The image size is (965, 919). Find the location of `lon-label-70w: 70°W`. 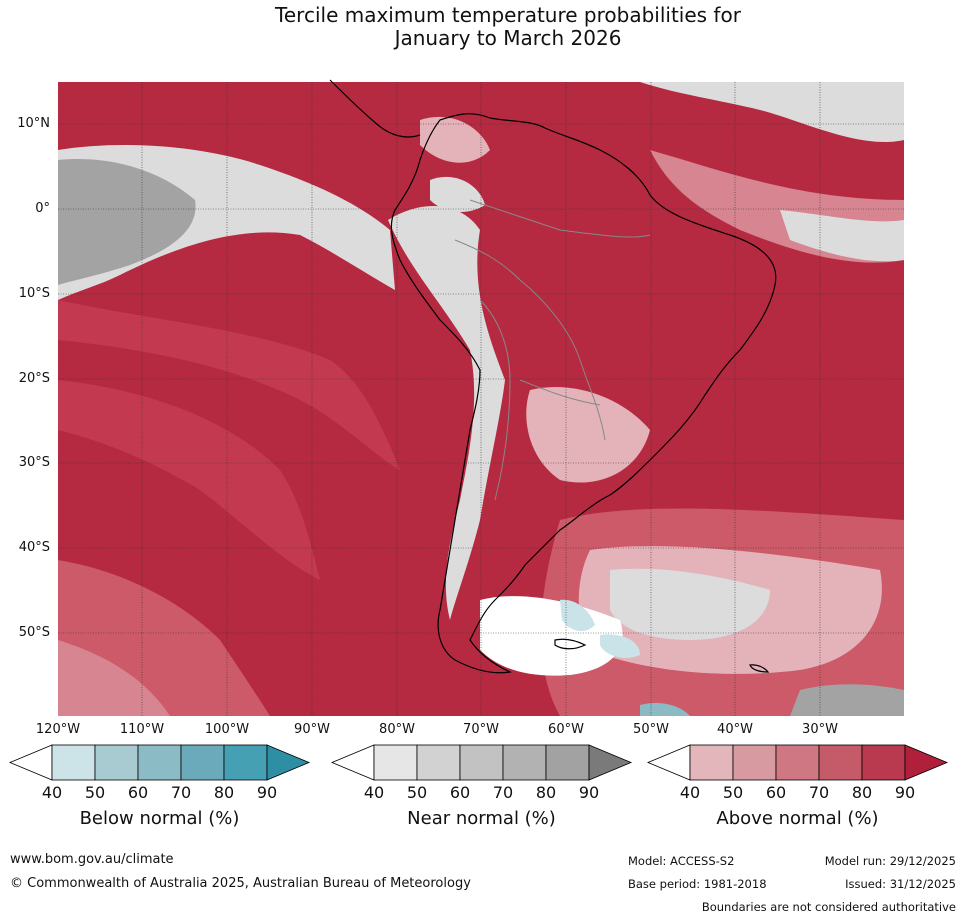

lon-label-70w: 70°W is located at coordinates (481, 729).